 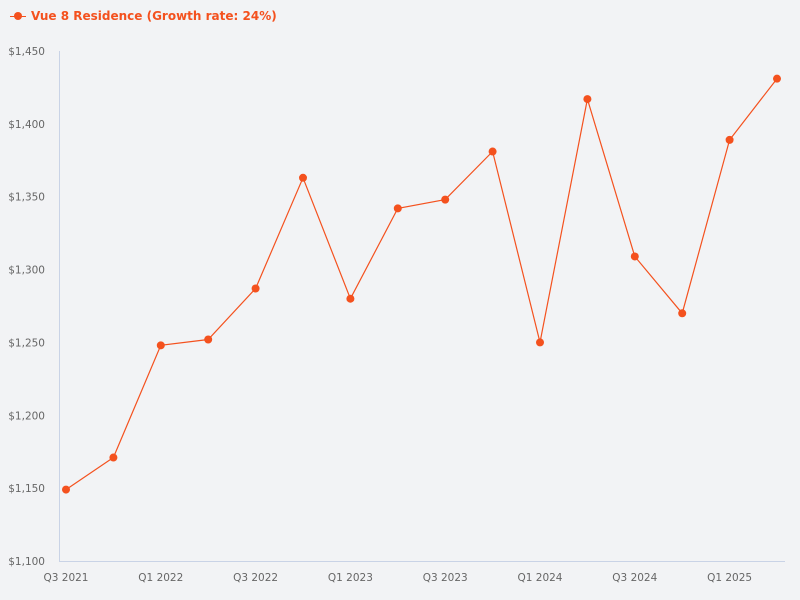 What do you see at coordinates (26, 489) in the screenshot?
I see `y-tick-label: $1,150` at bounding box center [26, 489].